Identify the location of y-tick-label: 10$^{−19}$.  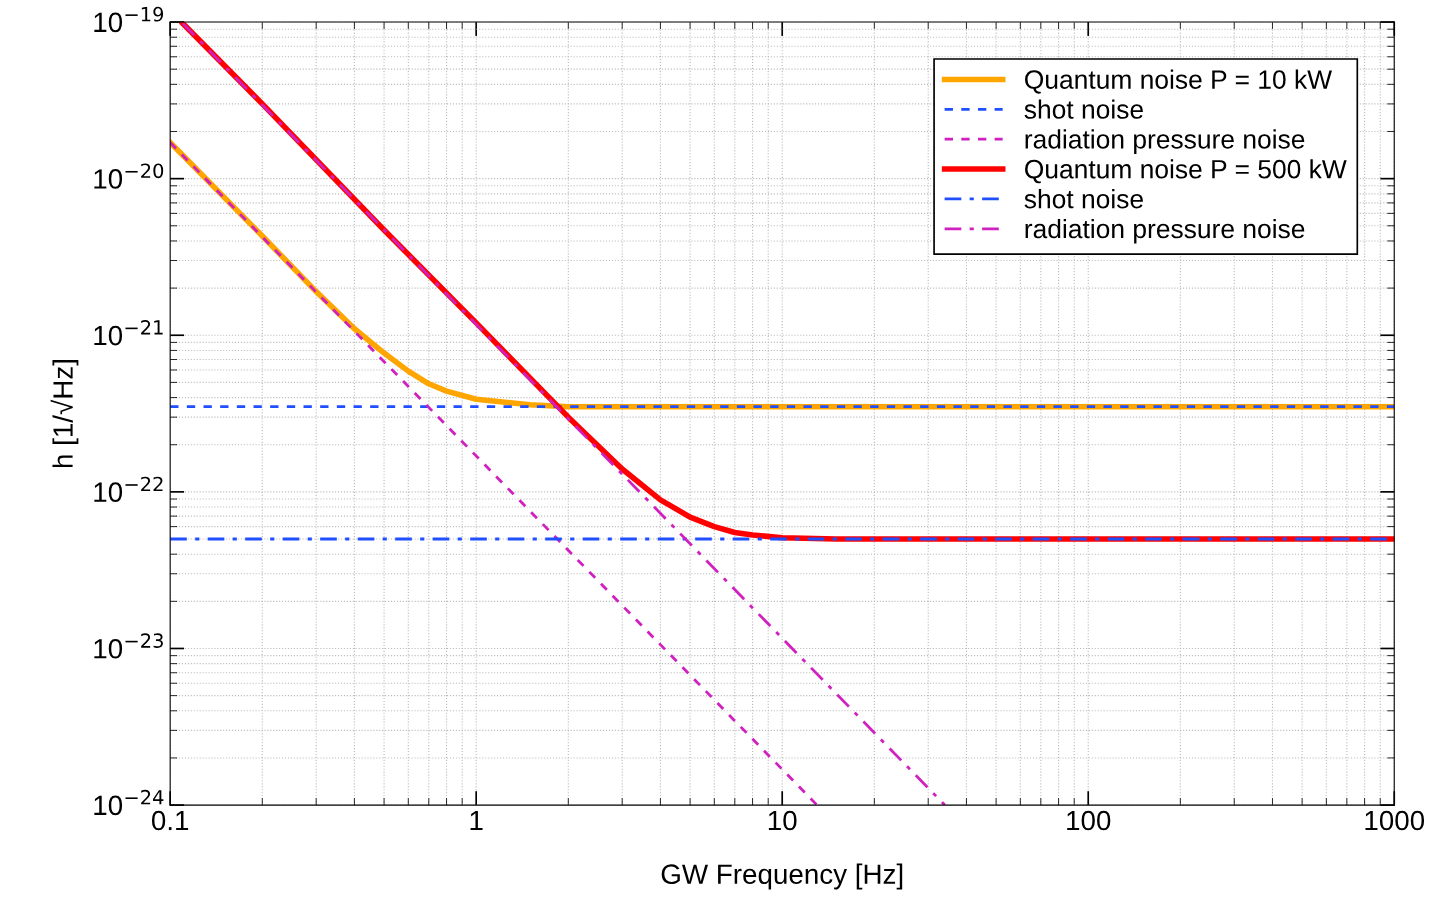
(129, 19).